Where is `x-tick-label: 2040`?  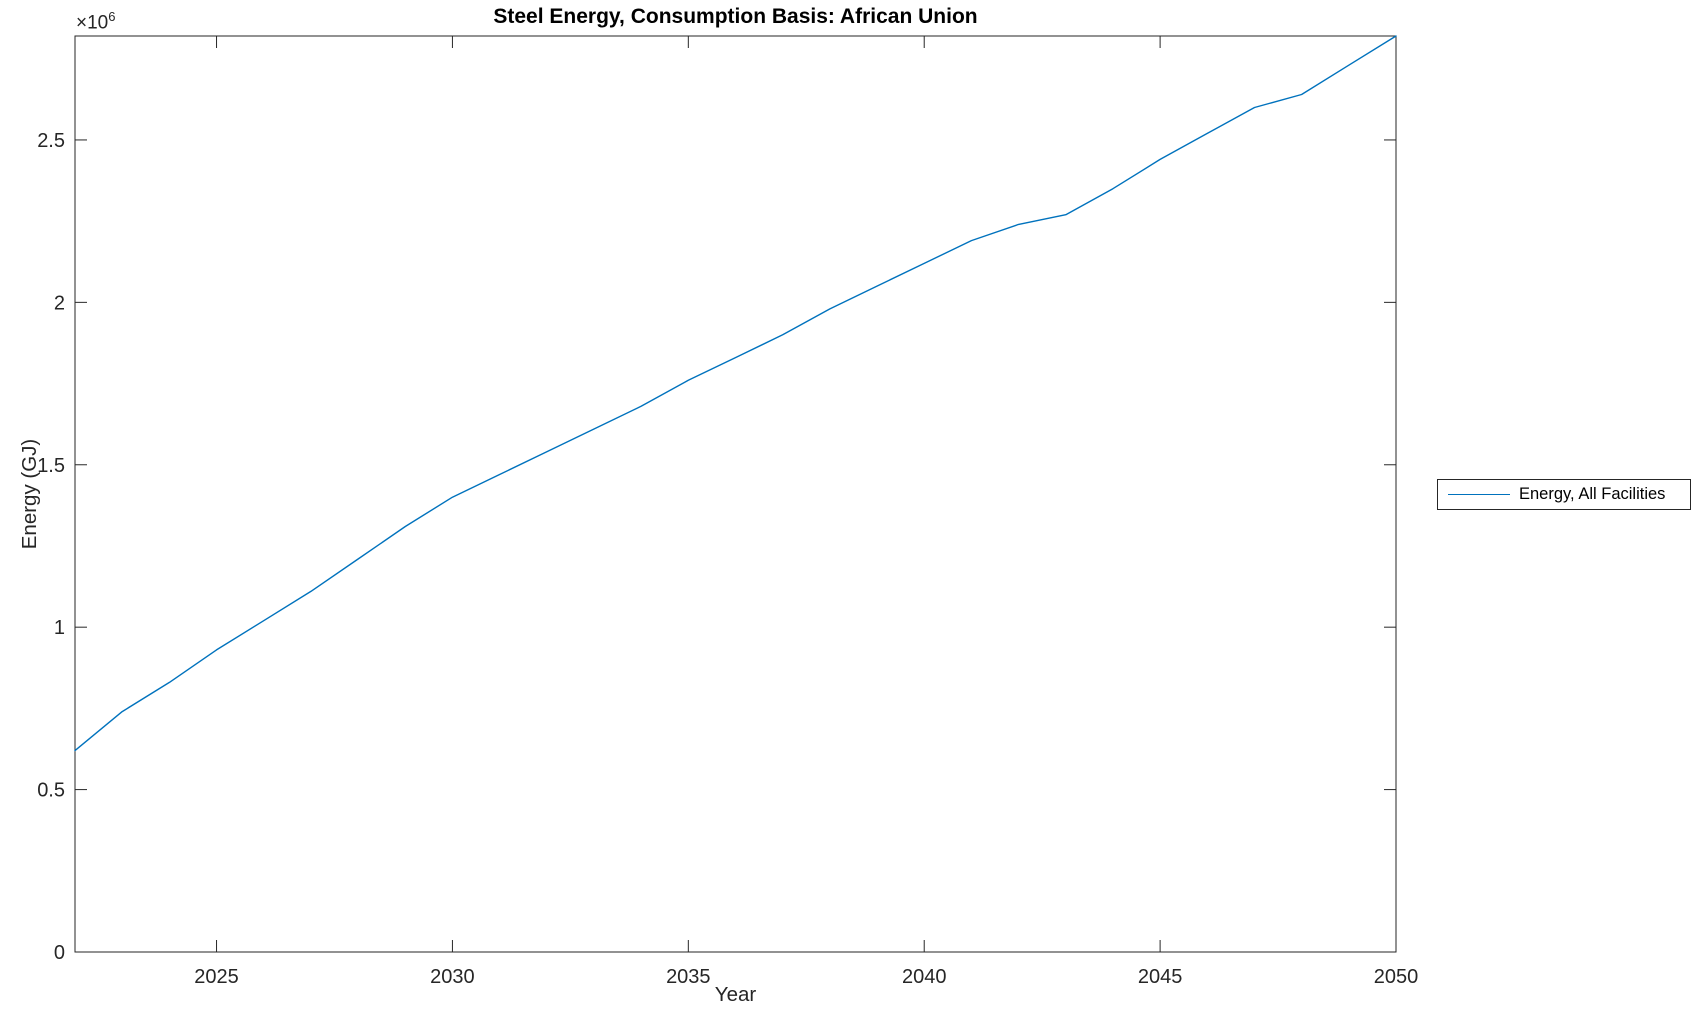 x-tick-label: 2040 is located at coordinates (924, 977).